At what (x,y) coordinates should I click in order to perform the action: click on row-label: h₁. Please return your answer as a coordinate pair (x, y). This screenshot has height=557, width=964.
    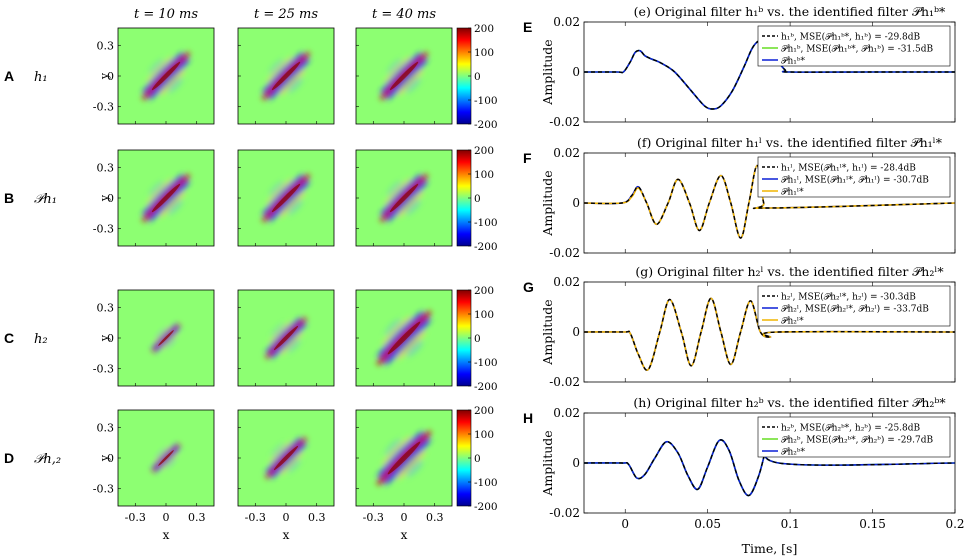
    Looking at the image, I should click on (41, 77).